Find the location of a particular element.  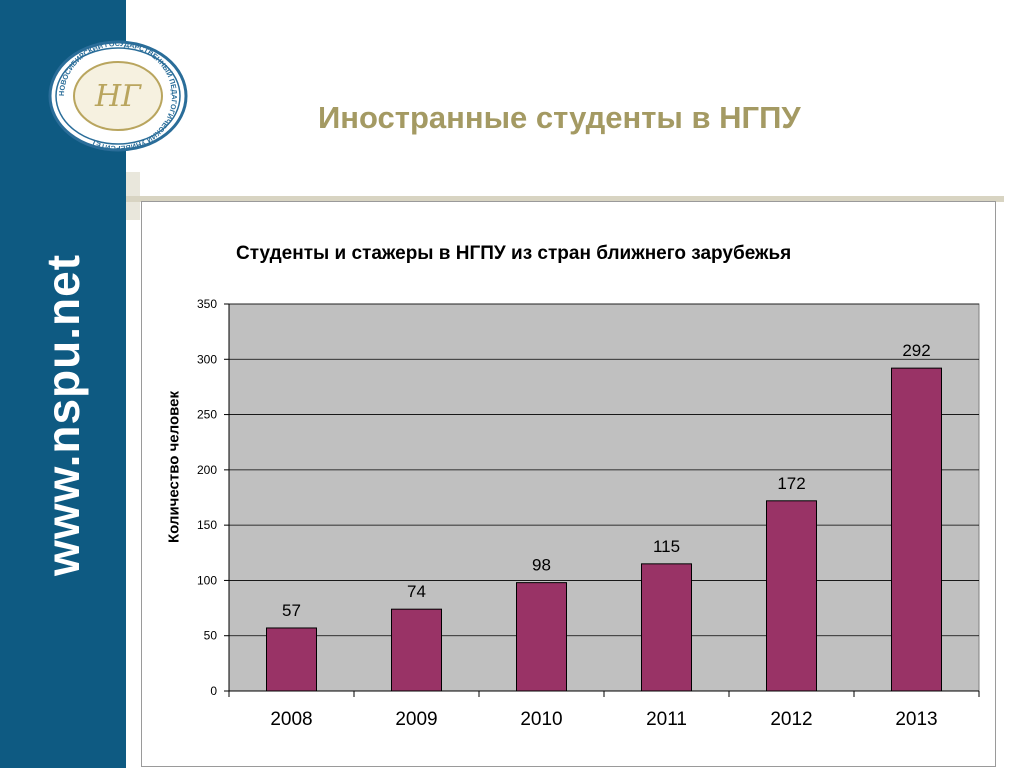

data-label: 57 is located at coordinates (291, 610).